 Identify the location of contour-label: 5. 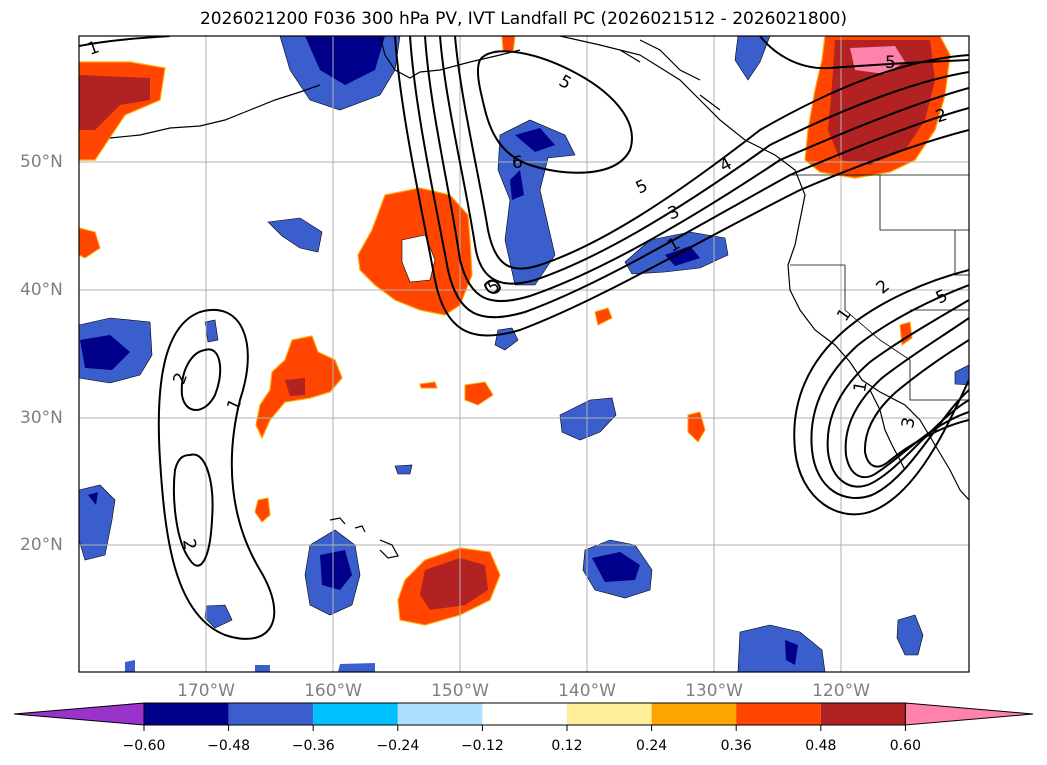
(890, 63).